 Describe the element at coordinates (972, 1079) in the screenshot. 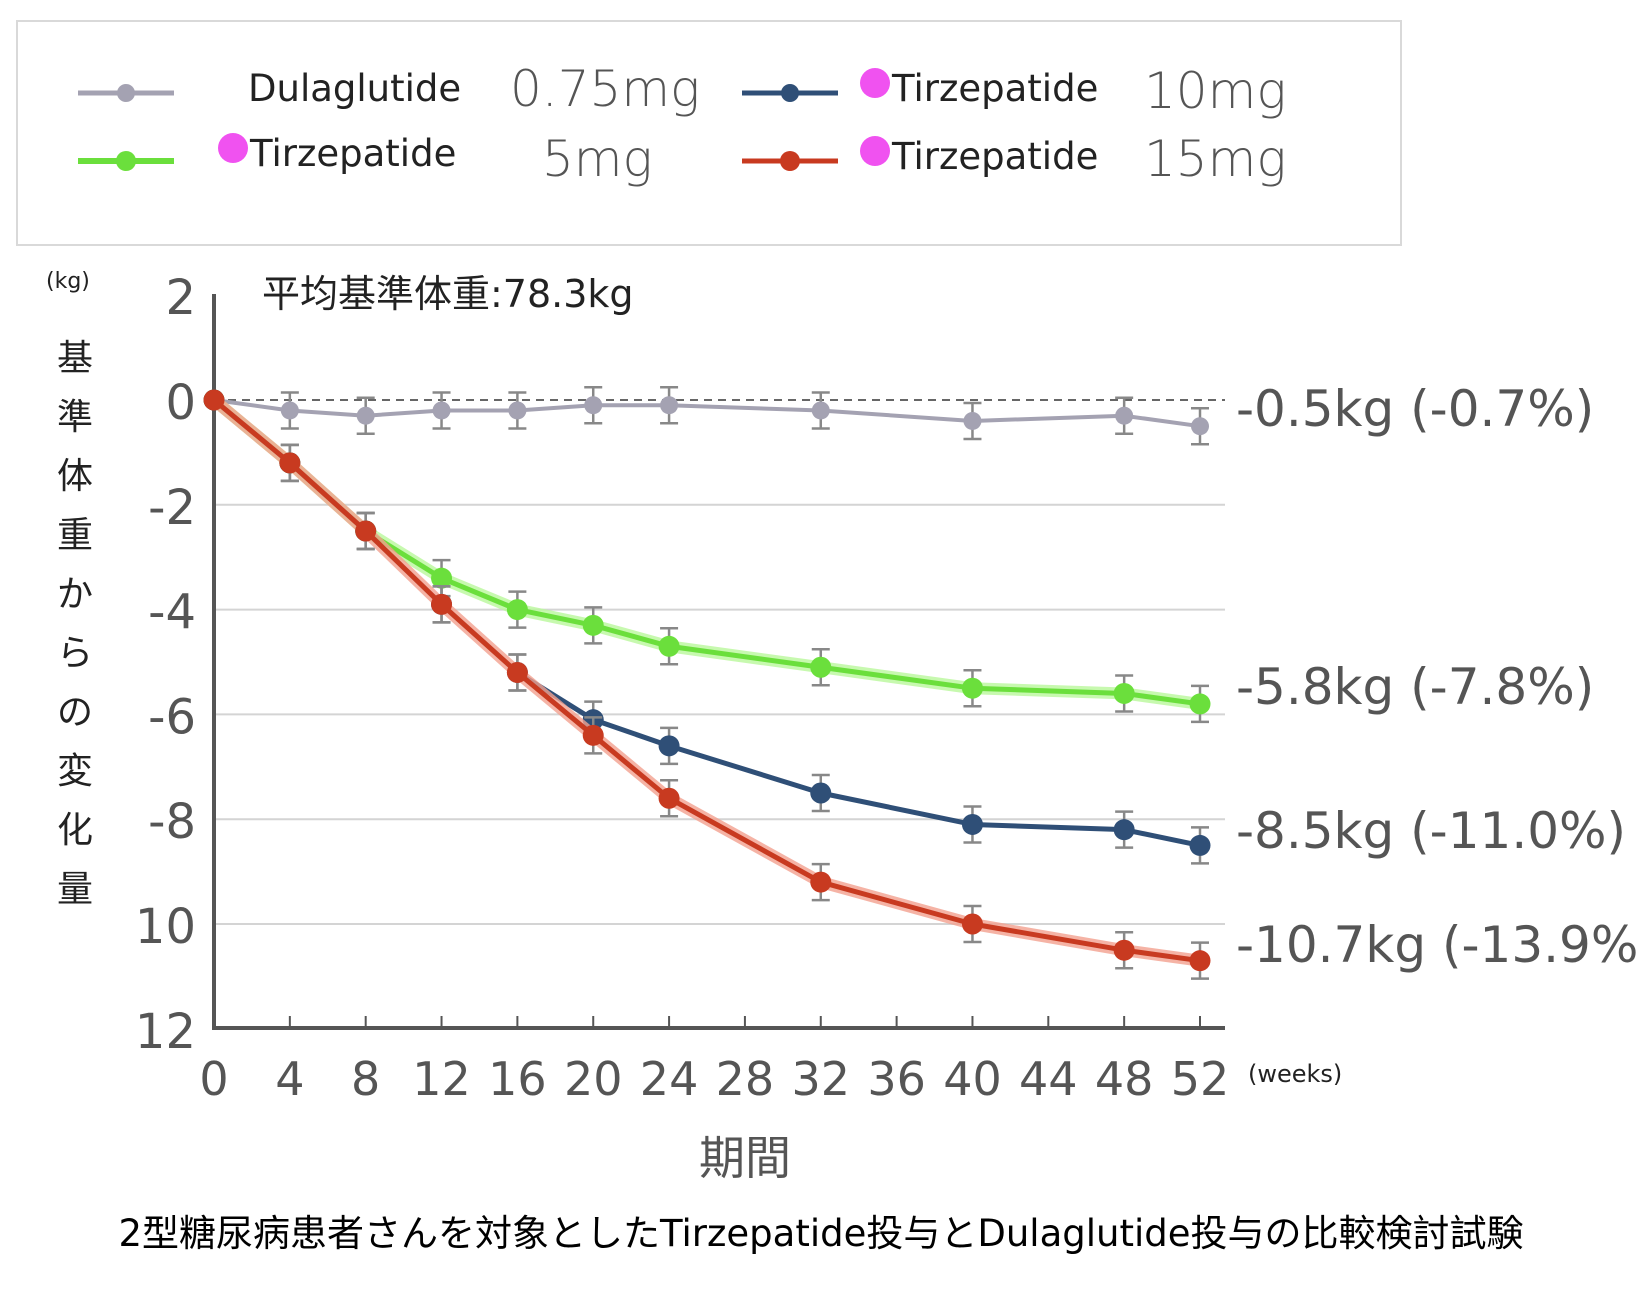

I see `x-tick-label: 40` at that location.